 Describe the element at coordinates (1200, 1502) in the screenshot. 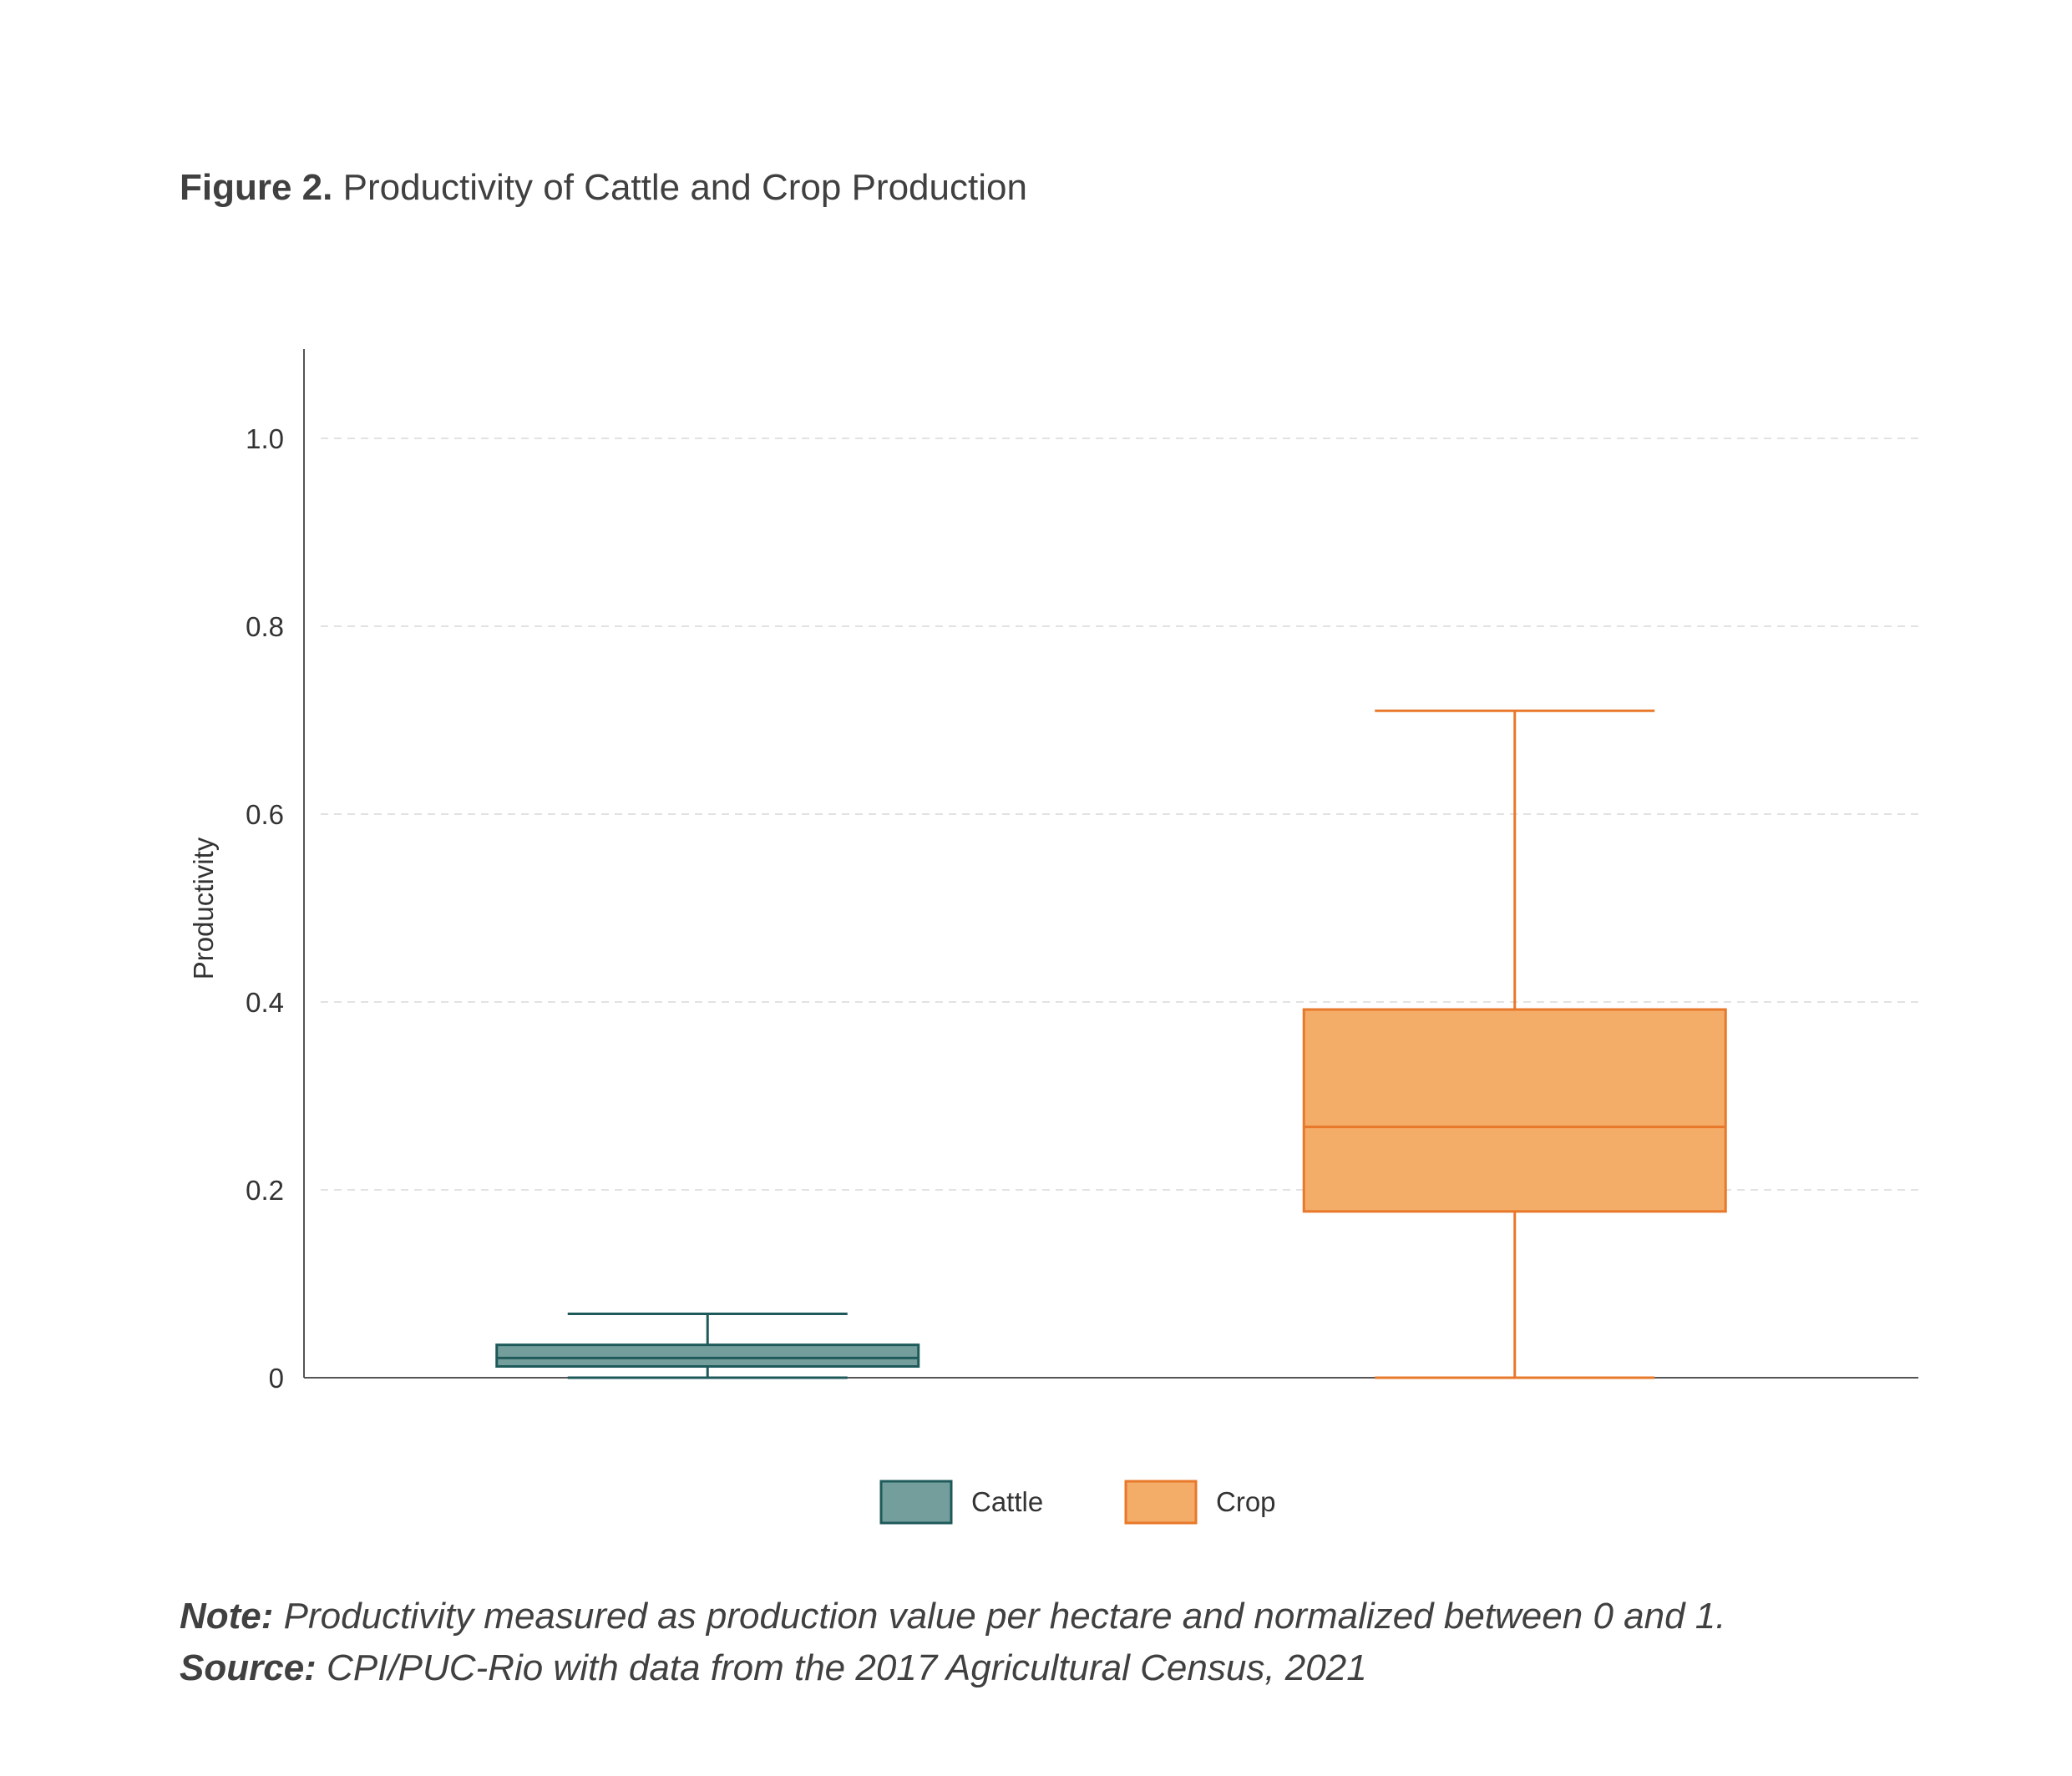

I see `legend-item-crop: Crop` at that location.